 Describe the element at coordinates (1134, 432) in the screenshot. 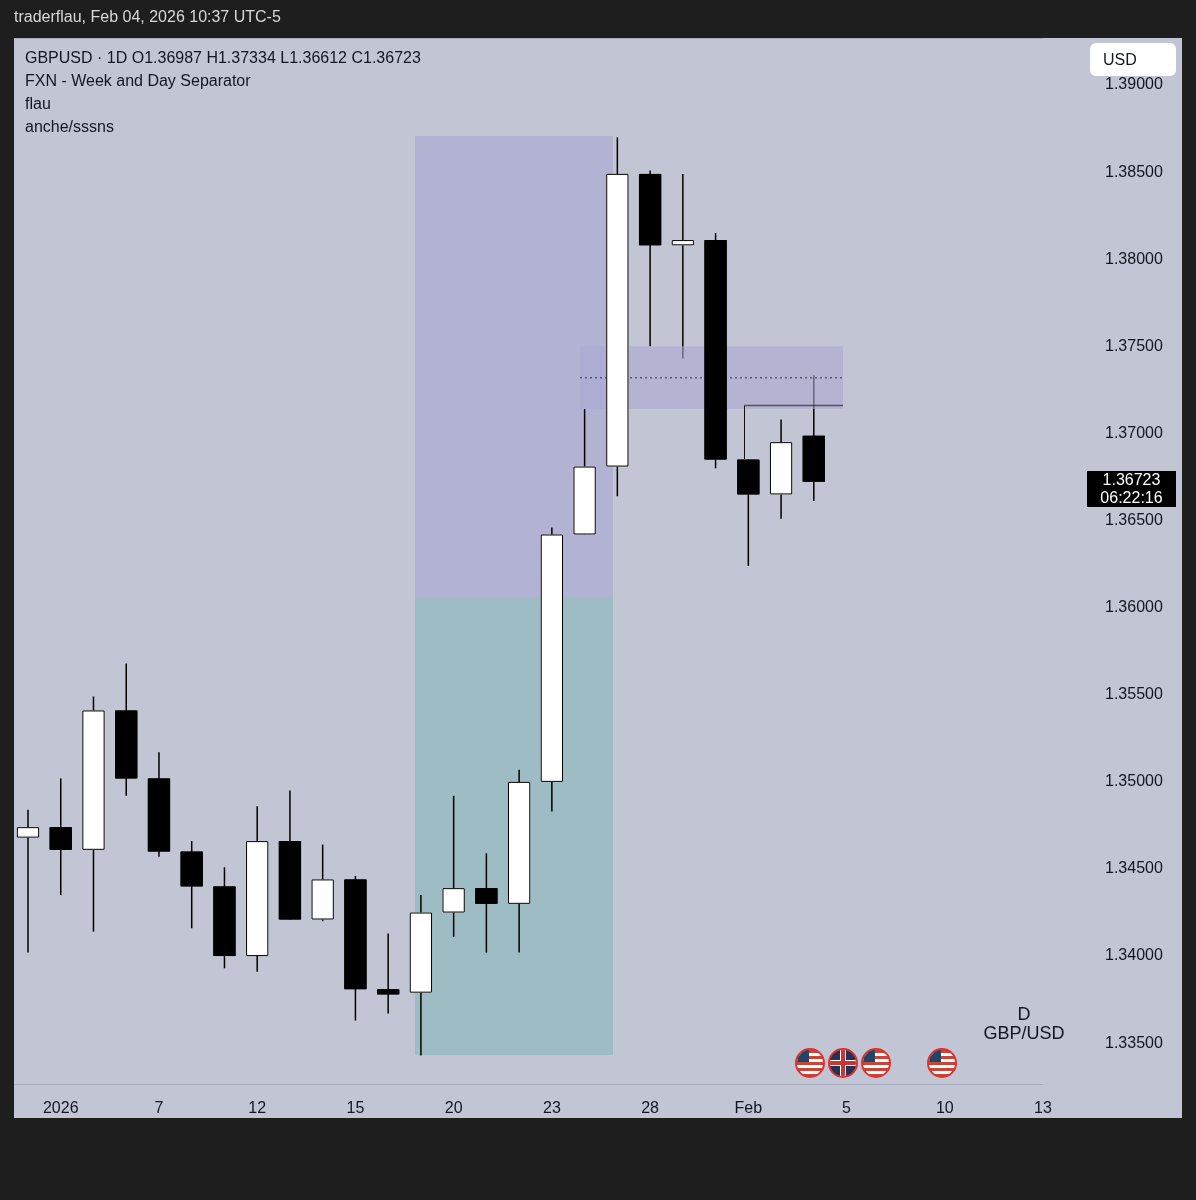

I see `y-tick-label: 1.37000` at that location.